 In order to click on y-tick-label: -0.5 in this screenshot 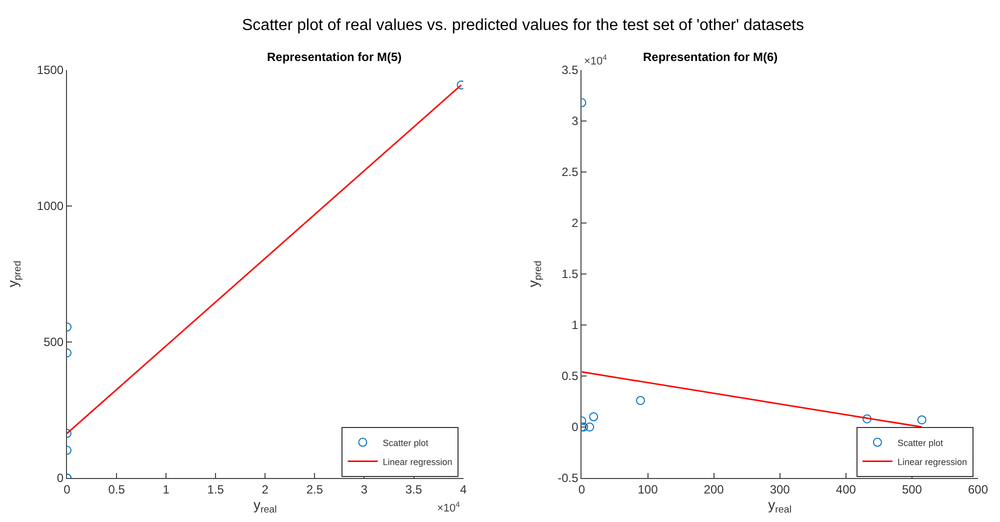, I will do `click(568, 478)`.